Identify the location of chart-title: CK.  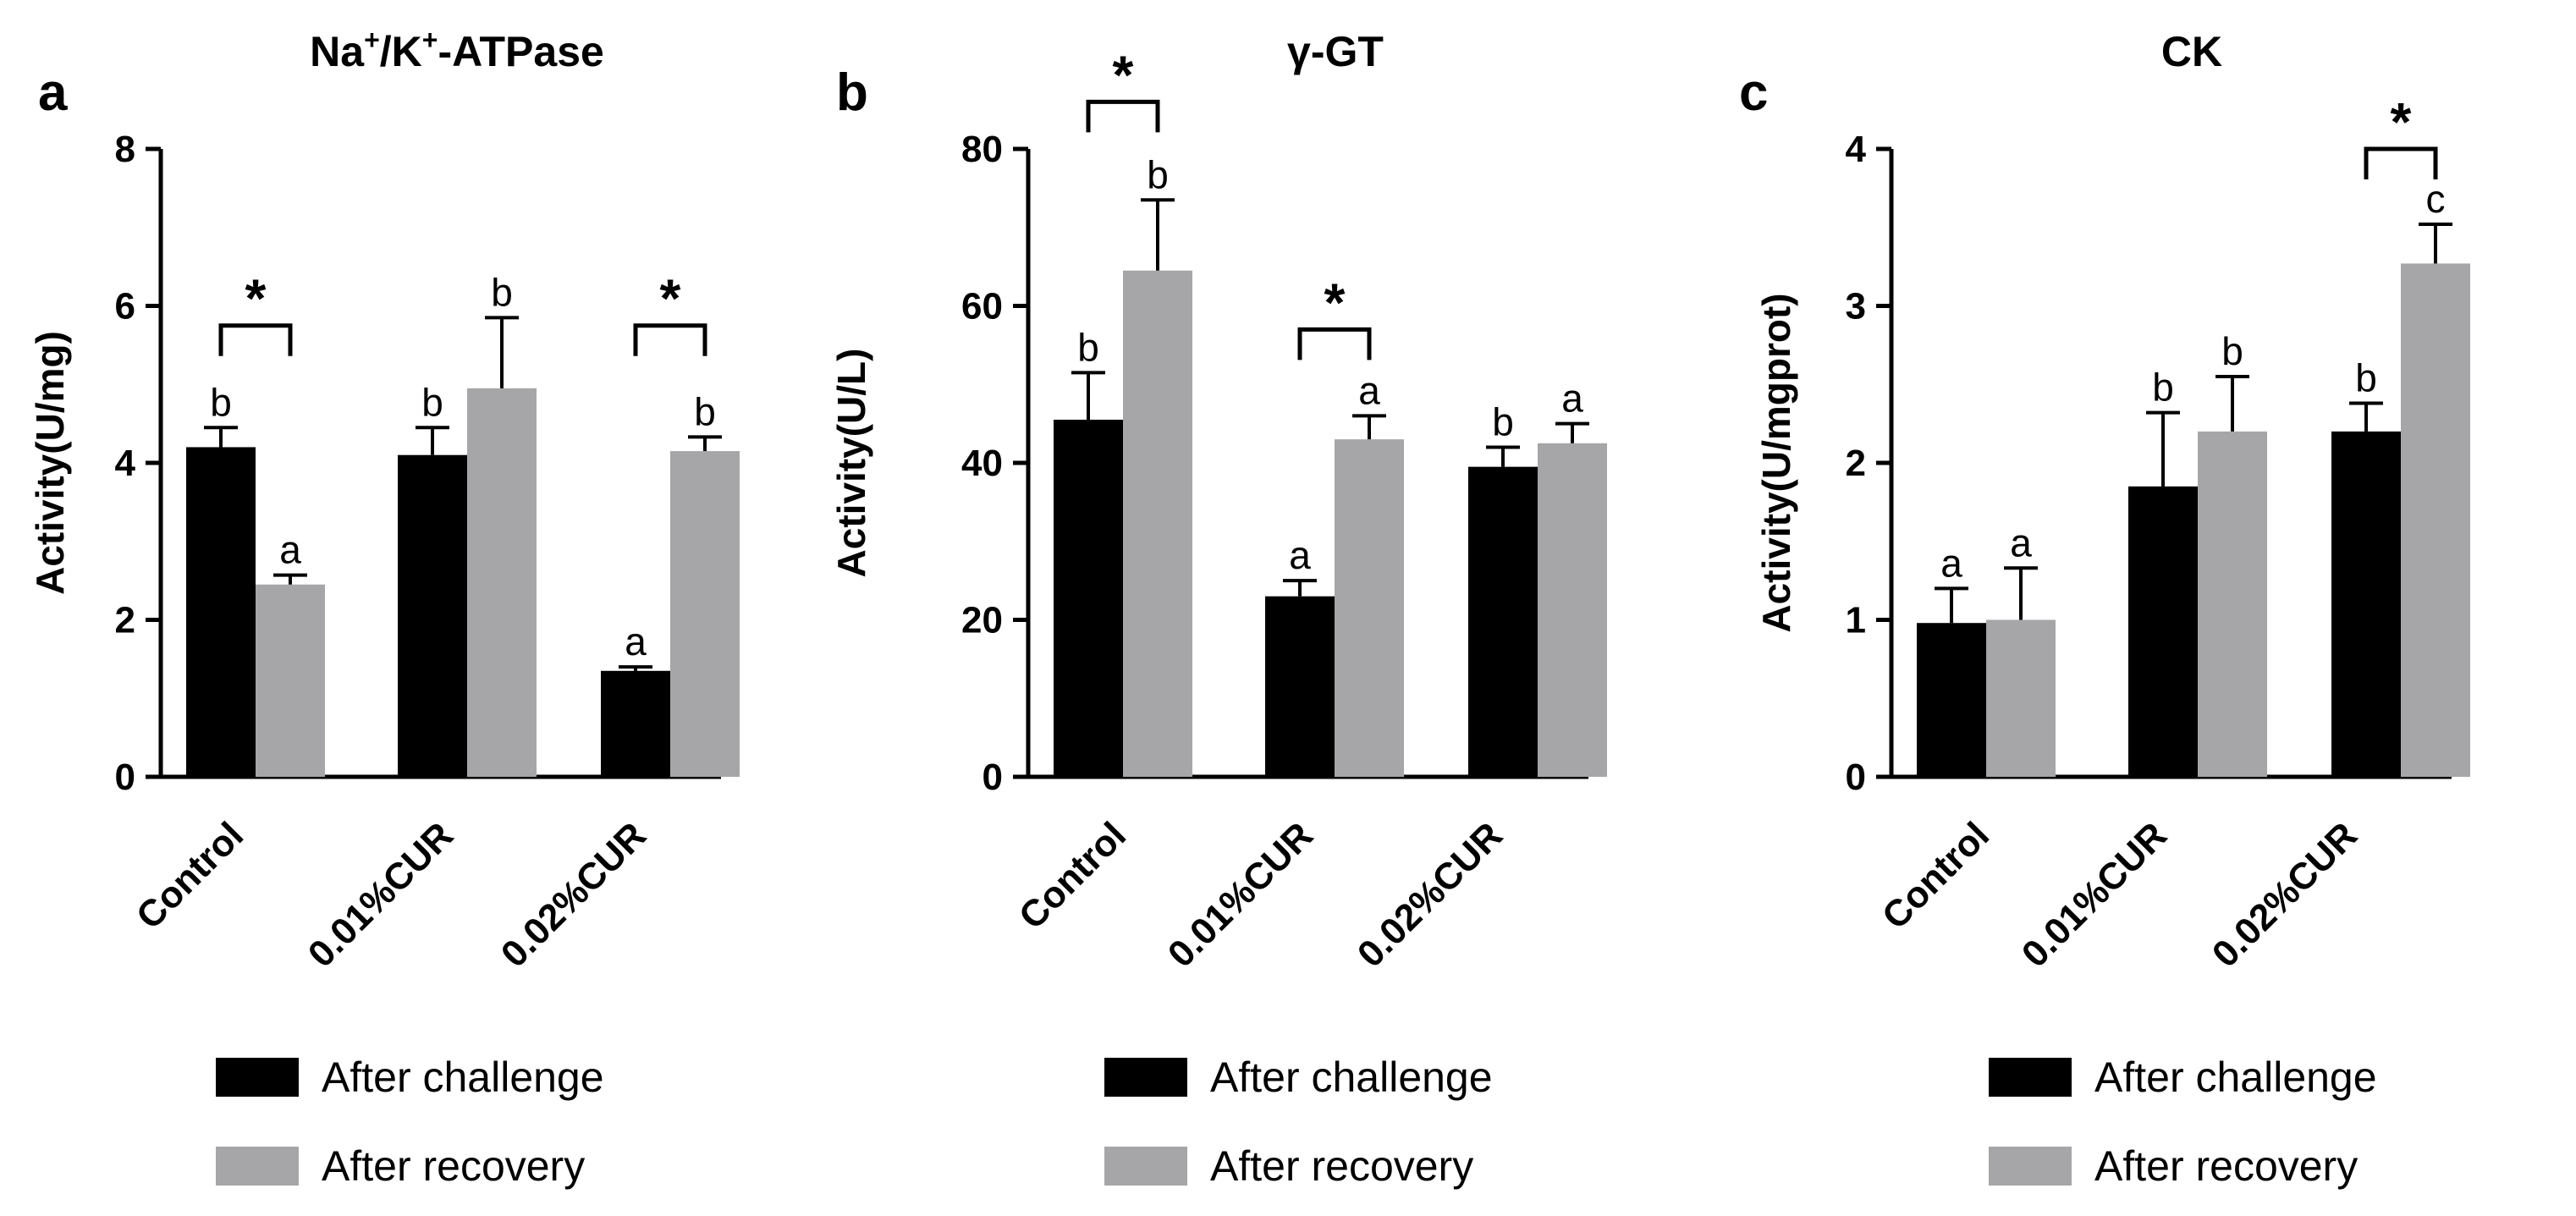
(2191, 51).